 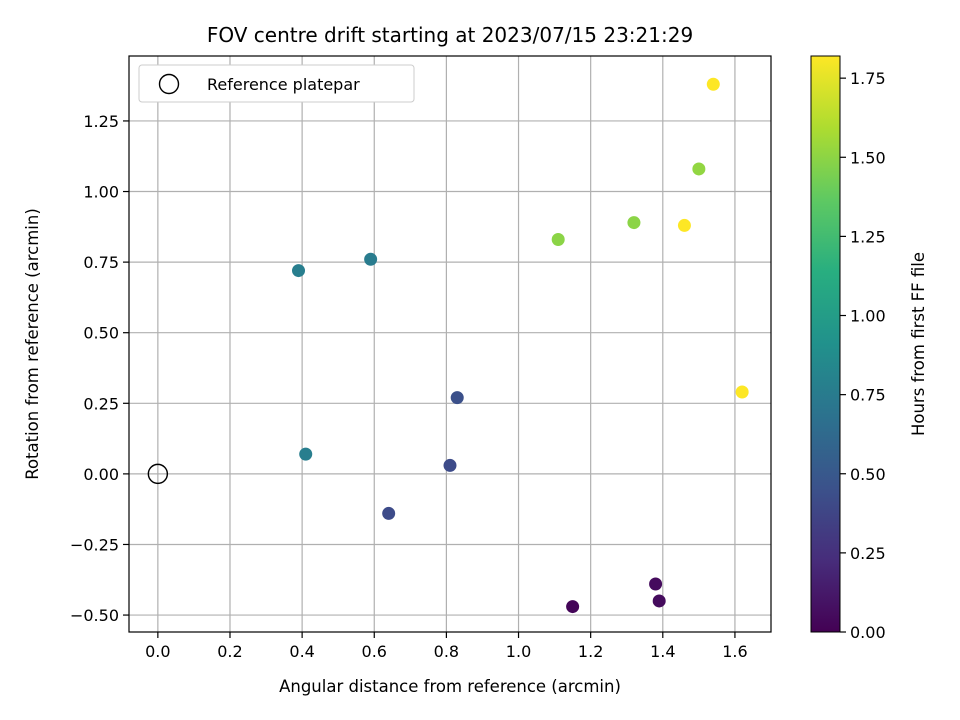 What do you see at coordinates (518, 651) in the screenshot?
I see `x-tick-label: 1.0` at bounding box center [518, 651].